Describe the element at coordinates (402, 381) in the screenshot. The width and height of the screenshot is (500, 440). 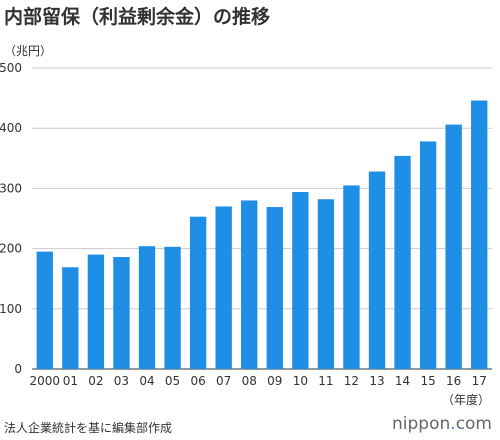
I see `x-tick-label: 14` at that location.